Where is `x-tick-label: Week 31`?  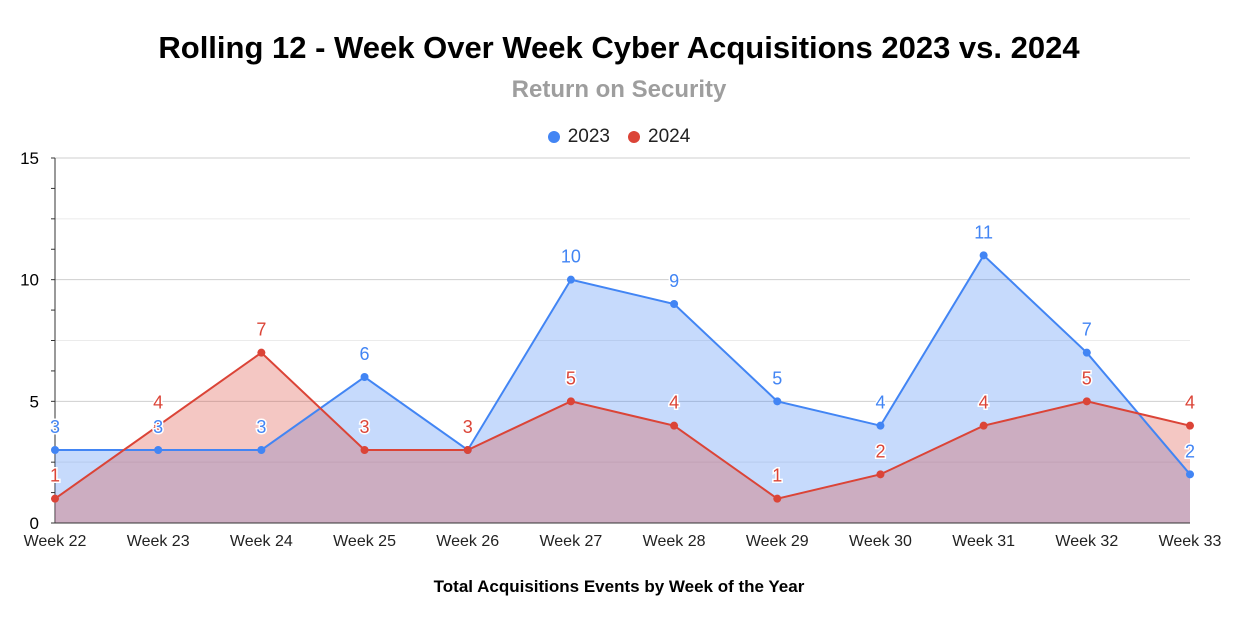
x-tick-label: Week 31 is located at coordinates (983, 541).